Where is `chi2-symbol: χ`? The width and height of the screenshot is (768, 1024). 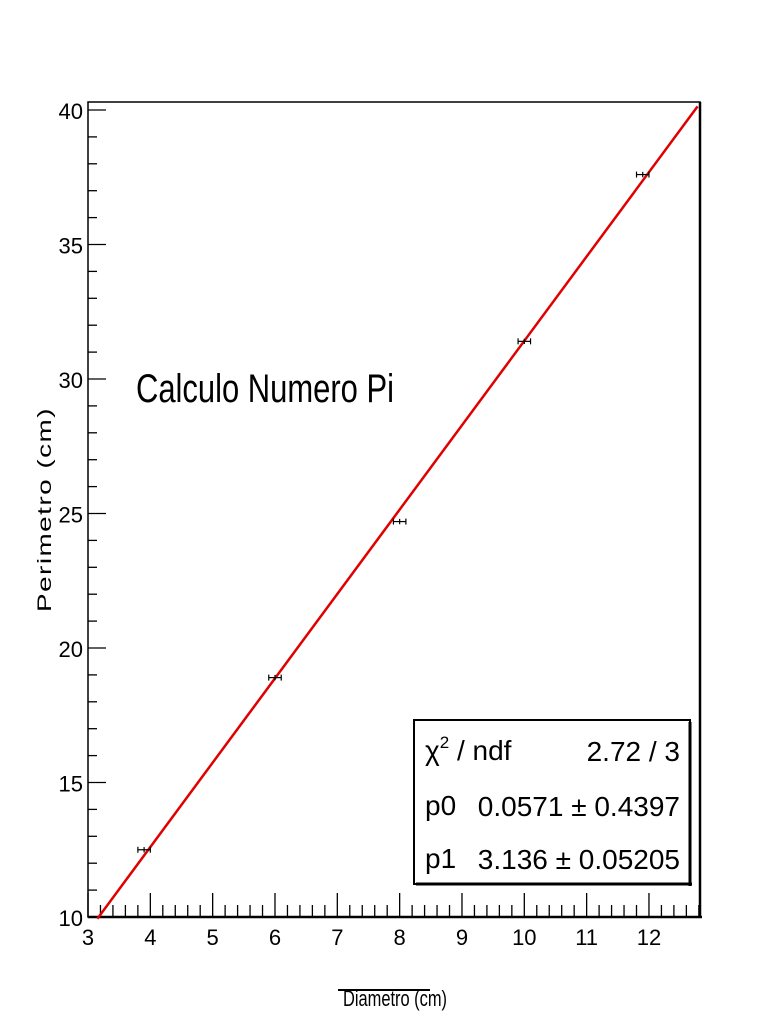 chi2-symbol: χ is located at coordinates (432, 750).